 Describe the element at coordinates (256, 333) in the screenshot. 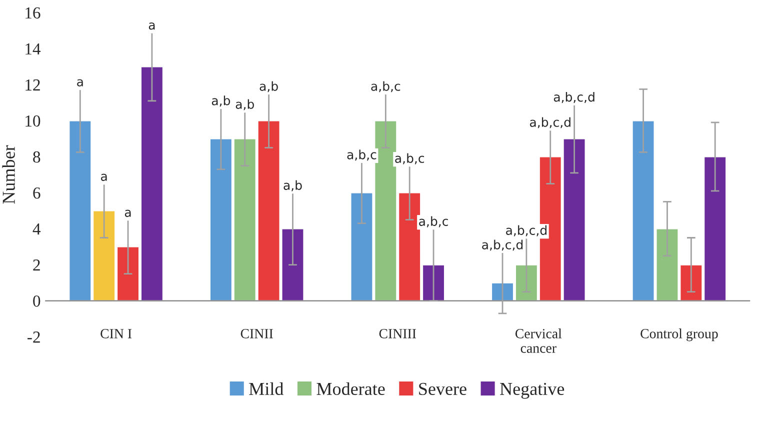

I see `x-tick-label: CINII` at that location.